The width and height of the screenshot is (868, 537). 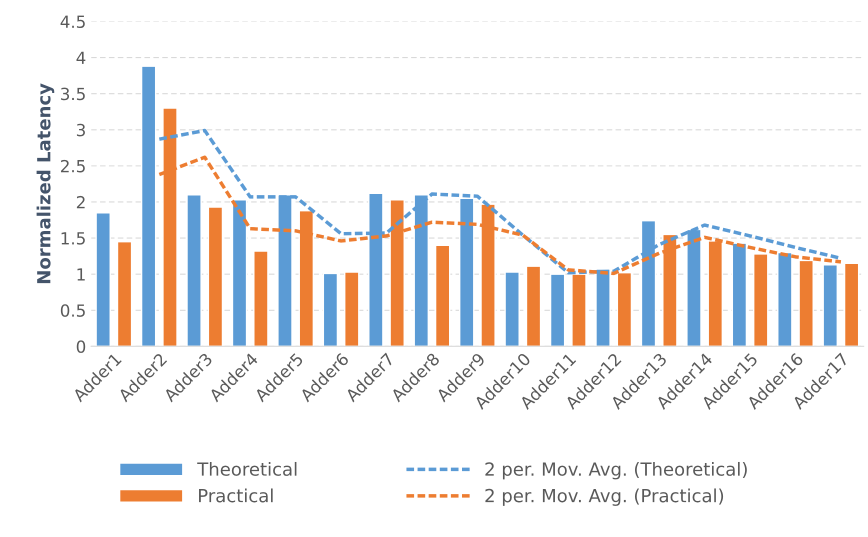 What do you see at coordinates (80, 130) in the screenshot?
I see `y-tick-label: 3` at bounding box center [80, 130].